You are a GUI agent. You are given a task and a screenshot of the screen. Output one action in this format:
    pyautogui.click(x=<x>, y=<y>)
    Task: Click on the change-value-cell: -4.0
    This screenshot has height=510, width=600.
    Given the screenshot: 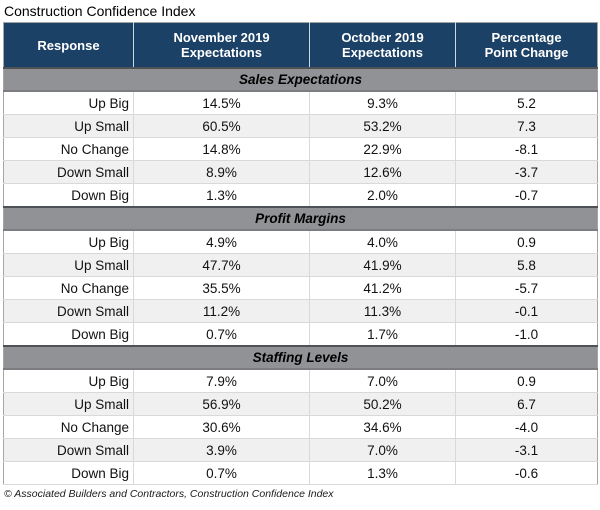 What is the action you would take?
    pyautogui.click(x=526, y=427)
    